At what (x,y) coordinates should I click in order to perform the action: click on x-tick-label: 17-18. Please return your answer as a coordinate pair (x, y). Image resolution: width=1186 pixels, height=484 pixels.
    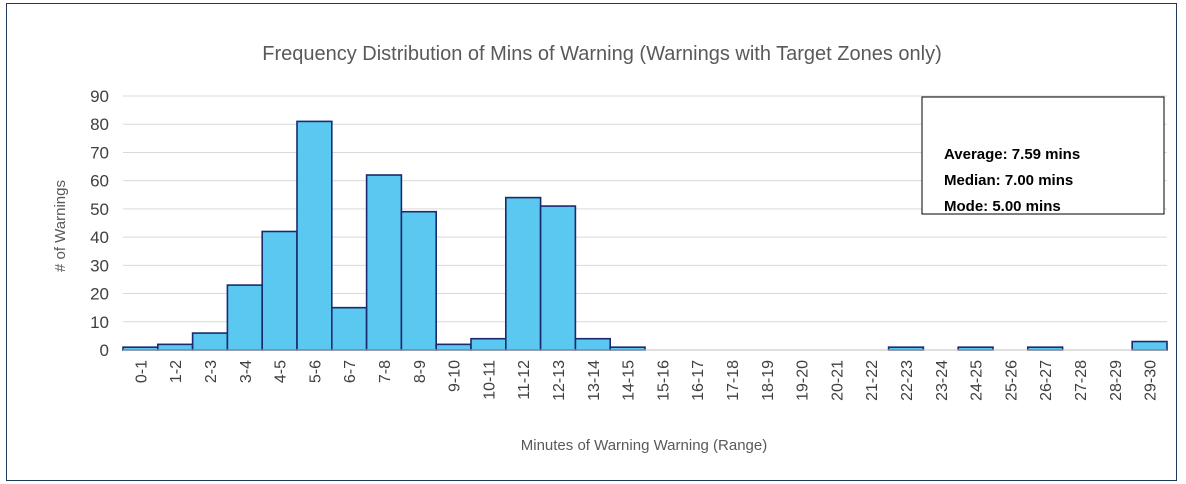
    Looking at the image, I should click on (733, 380).